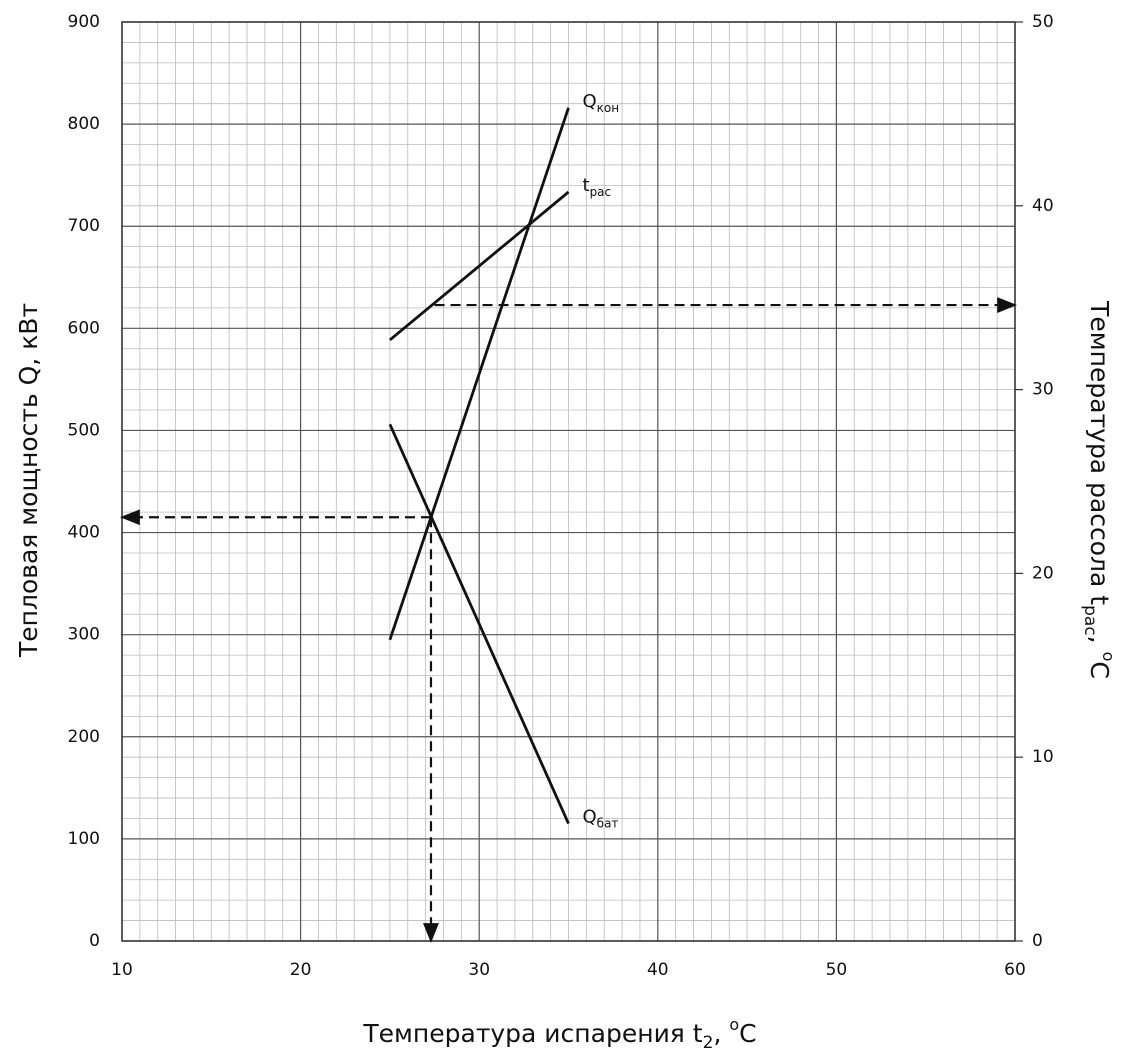 Image resolution: width=1121 pixels, height=1059 pixels. Describe the element at coordinates (28, 480) in the screenshot. I see `y-axis-title: Тепловая мощность Q, кВт` at that location.